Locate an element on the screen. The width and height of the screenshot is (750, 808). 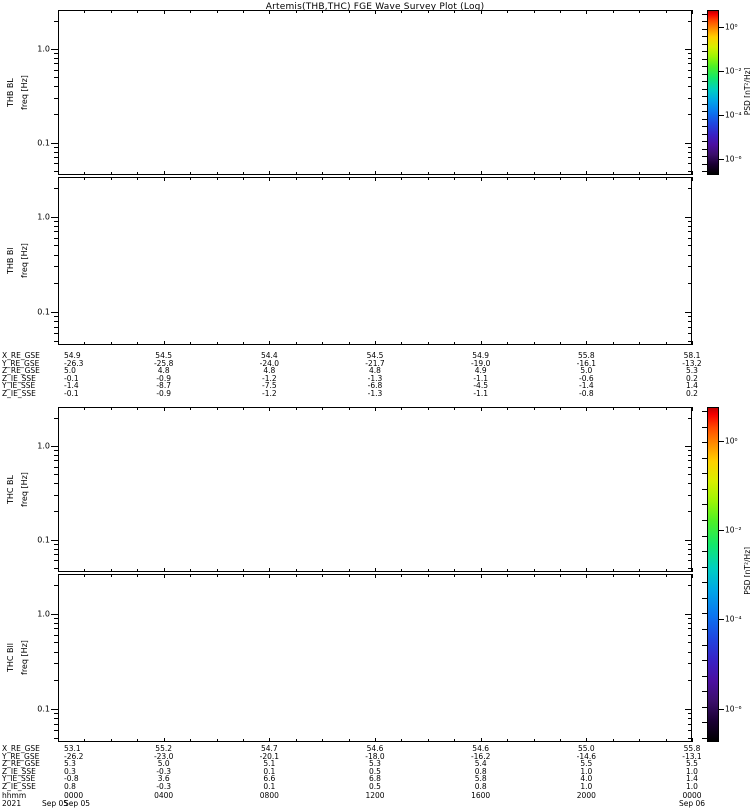
colorbar-tick-label: 10⁻² is located at coordinates (733, 530).